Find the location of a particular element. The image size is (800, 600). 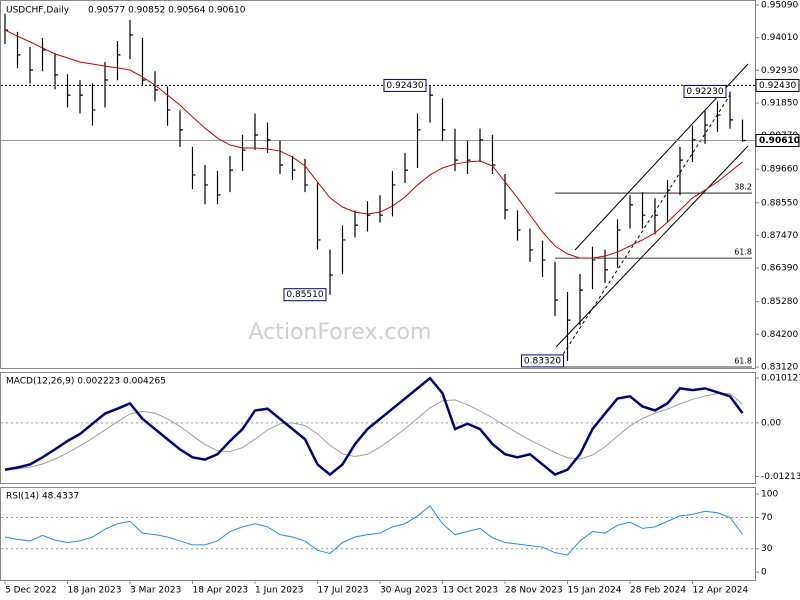

y-tick-label: 0.89660 is located at coordinates (779, 170).